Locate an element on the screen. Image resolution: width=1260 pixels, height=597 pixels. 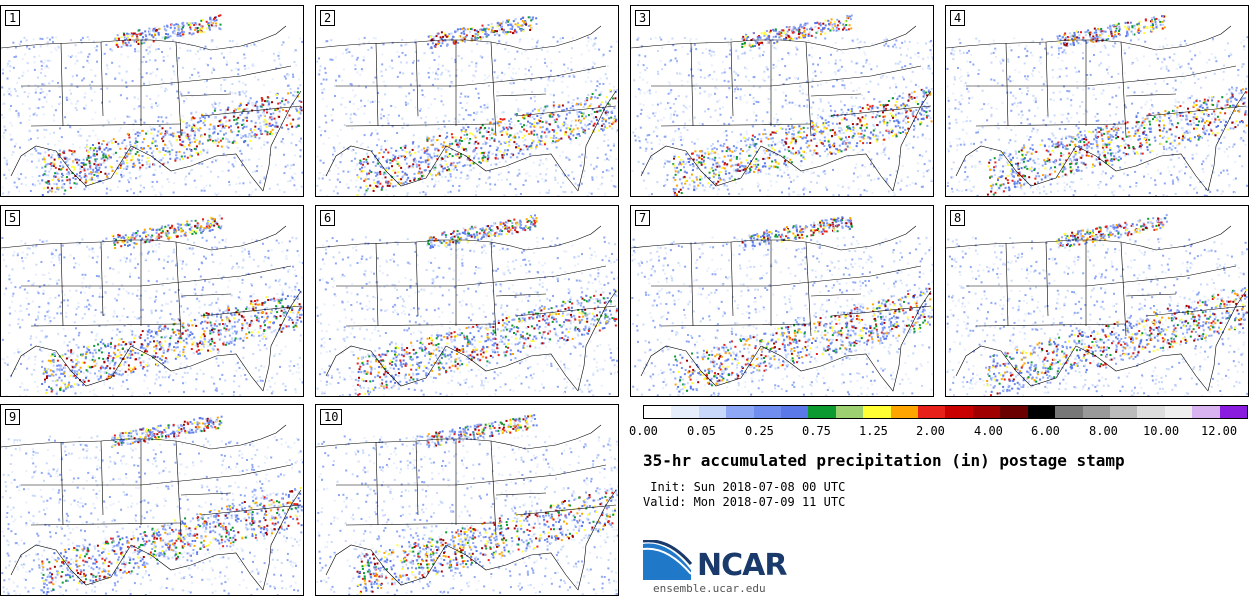
stamp-1: 1 is located at coordinates (152, 101).